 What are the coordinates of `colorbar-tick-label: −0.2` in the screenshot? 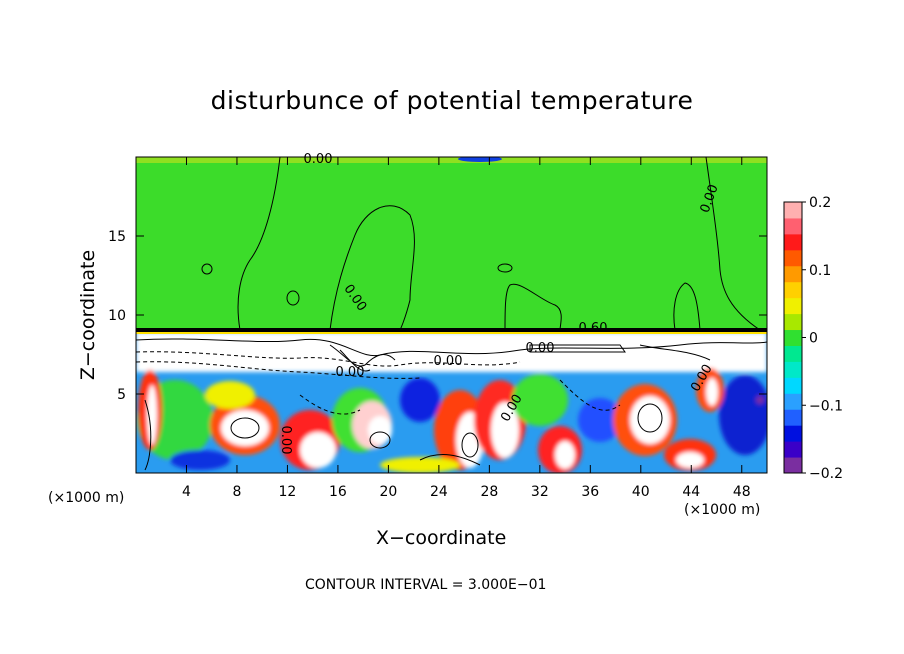 It's located at (826, 474).